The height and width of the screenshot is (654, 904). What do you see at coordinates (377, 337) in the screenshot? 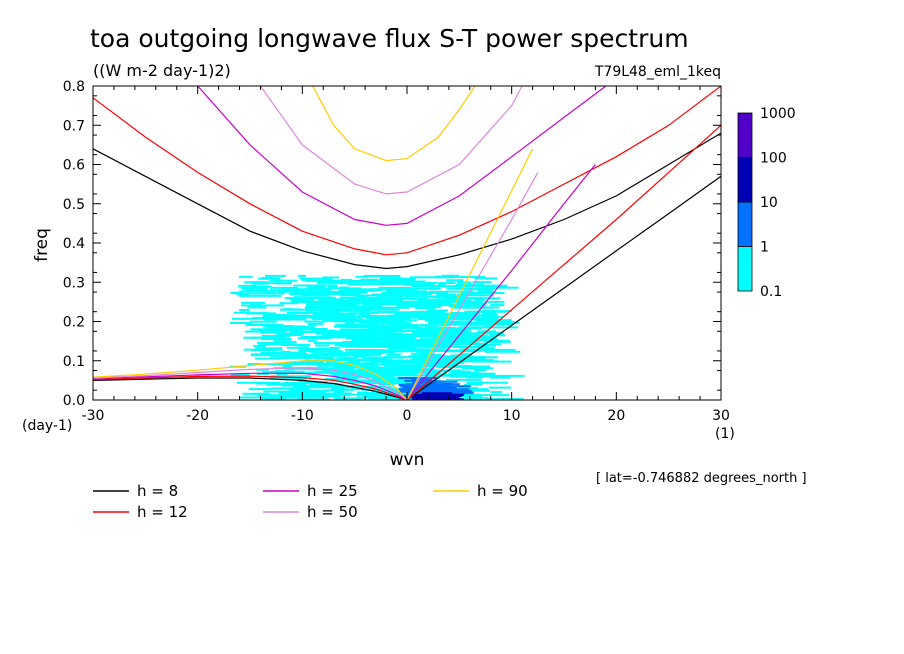
I see `power-heatmap` at bounding box center [377, 337].